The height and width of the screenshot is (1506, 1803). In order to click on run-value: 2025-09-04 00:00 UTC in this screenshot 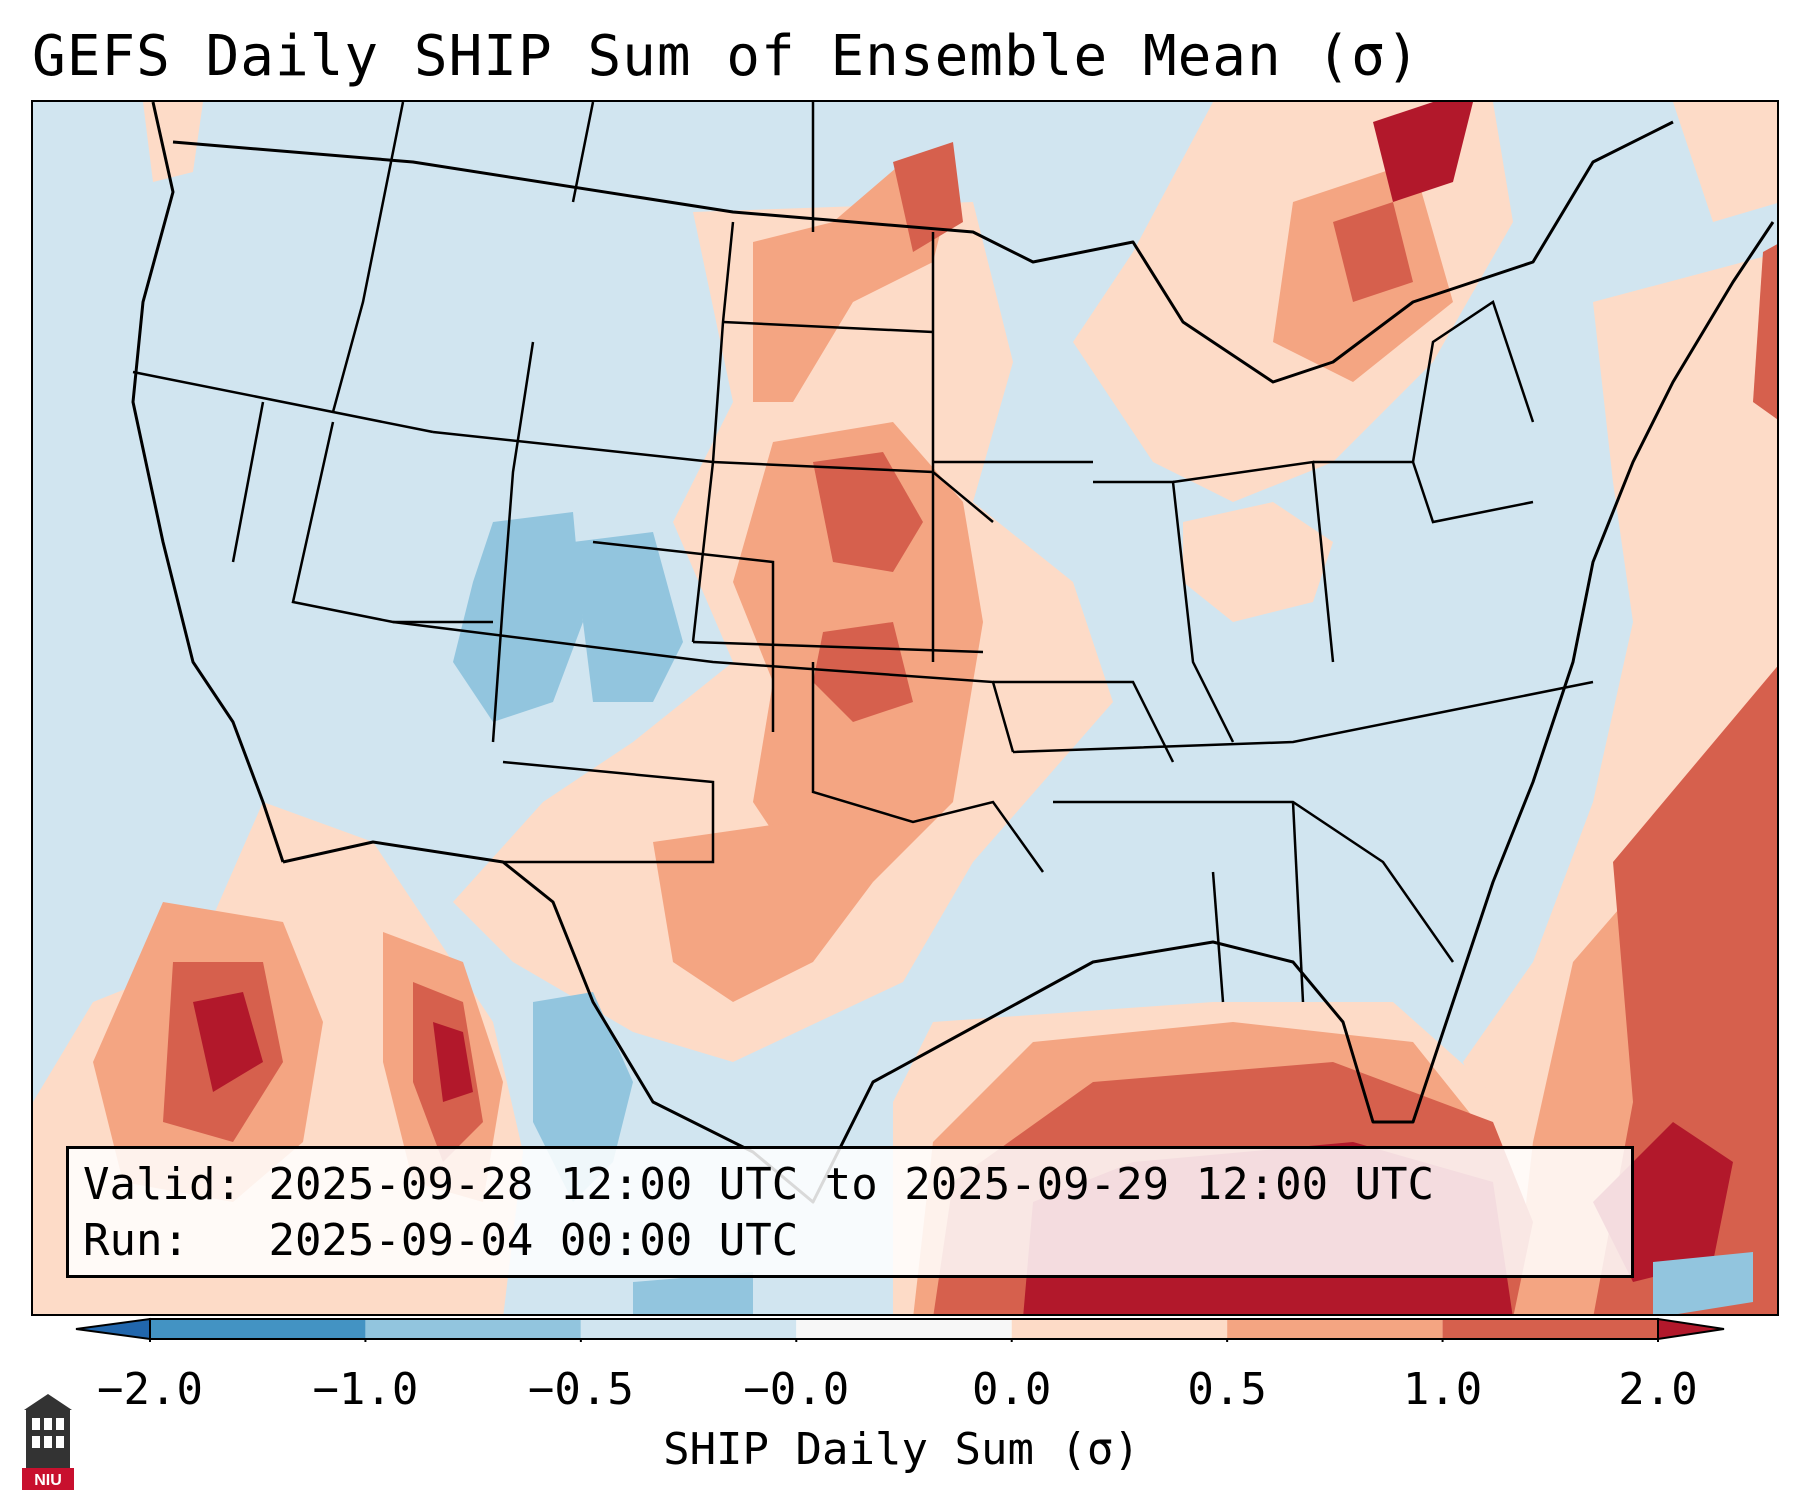, I will do `click(533, 1240)`.